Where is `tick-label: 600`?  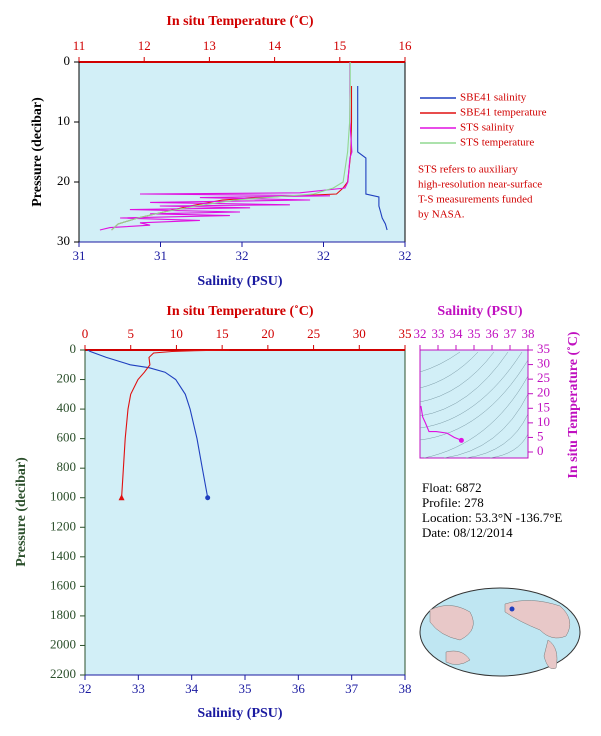
tick-label: 600 is located at coordinates (67, 437).